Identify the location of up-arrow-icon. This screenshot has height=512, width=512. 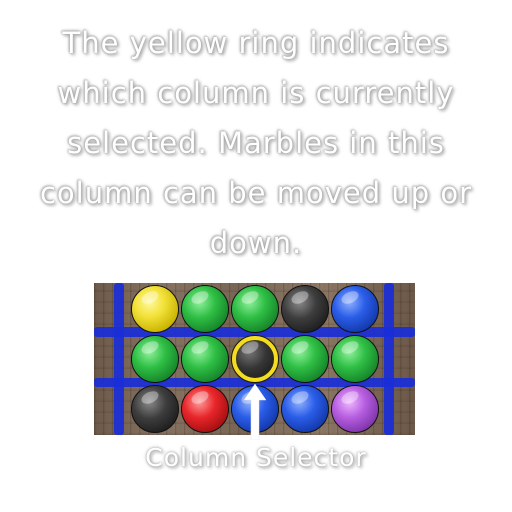
(255, 412).